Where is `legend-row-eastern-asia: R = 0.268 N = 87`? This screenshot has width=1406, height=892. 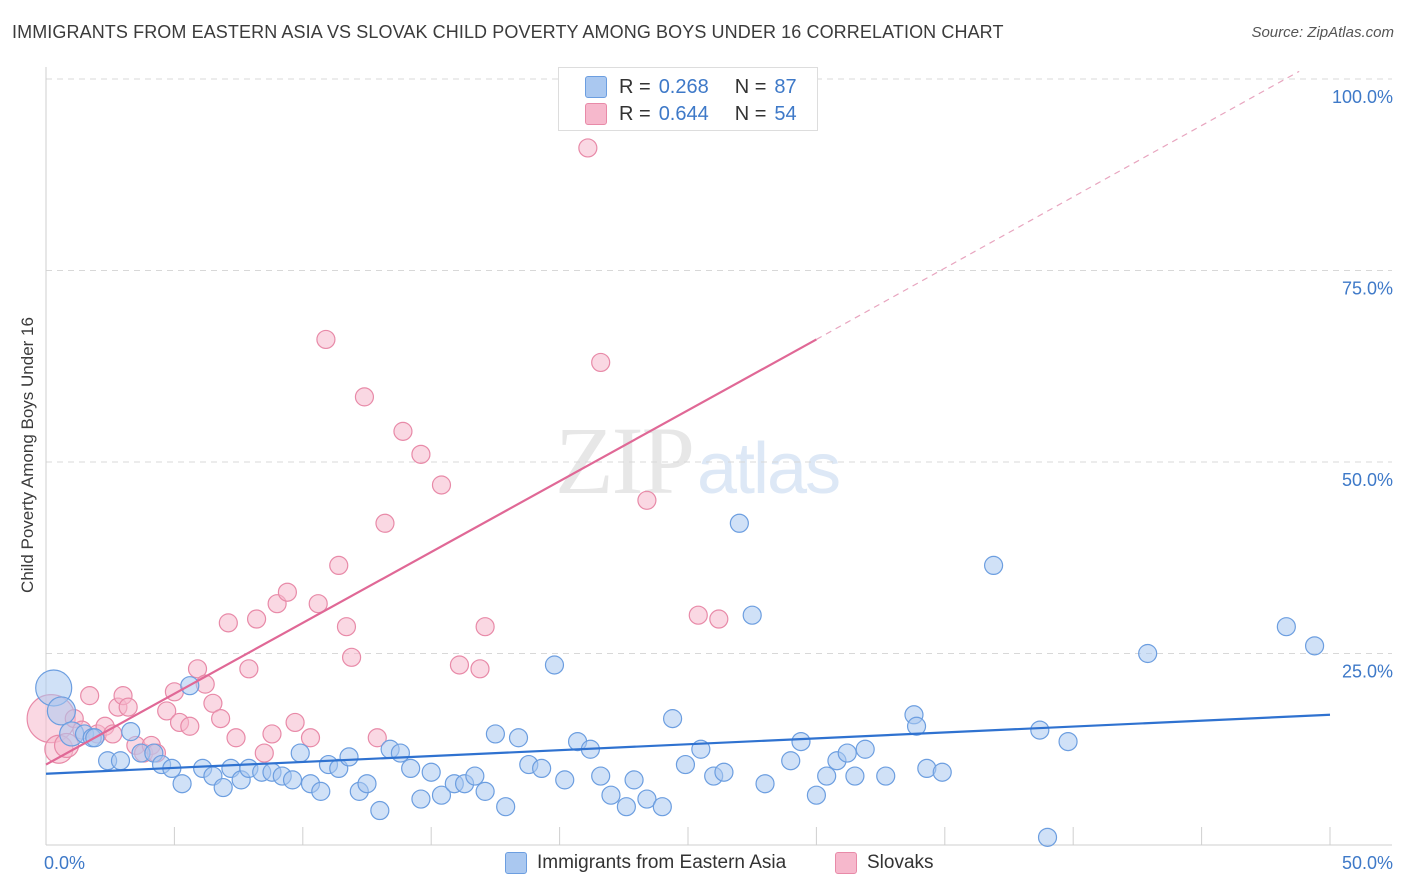
legend-row-eastern-asia: R = 0.268 N = 87 is located at coordinates (691, 87).